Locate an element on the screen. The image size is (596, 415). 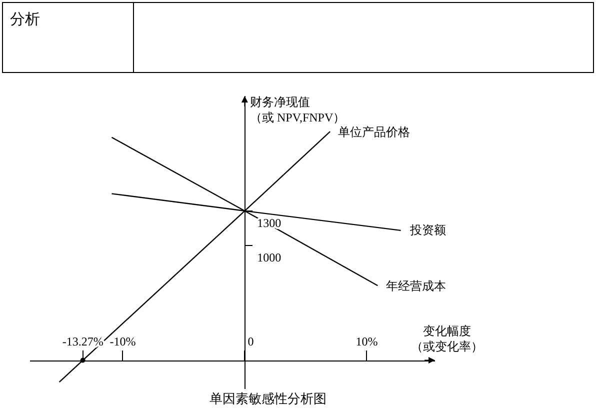
x-tick-label: -10% is located at coordinates (123, 341).